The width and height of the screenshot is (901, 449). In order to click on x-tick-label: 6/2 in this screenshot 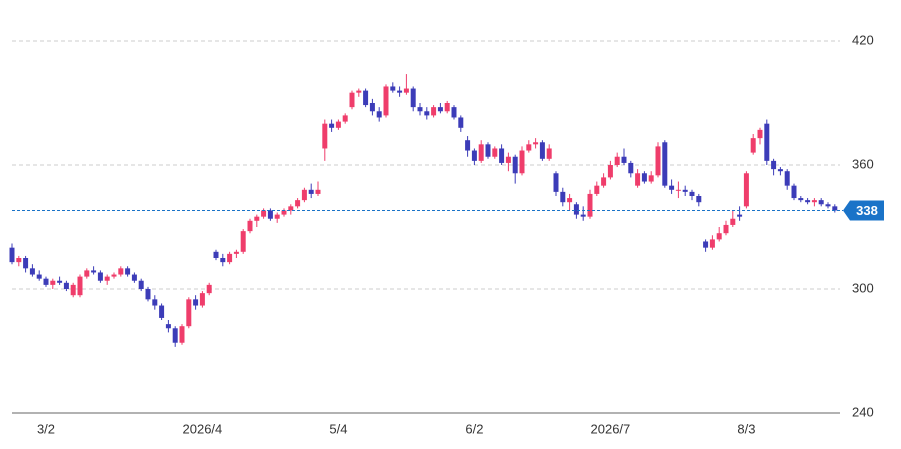, I will do `click(474, 428)`.